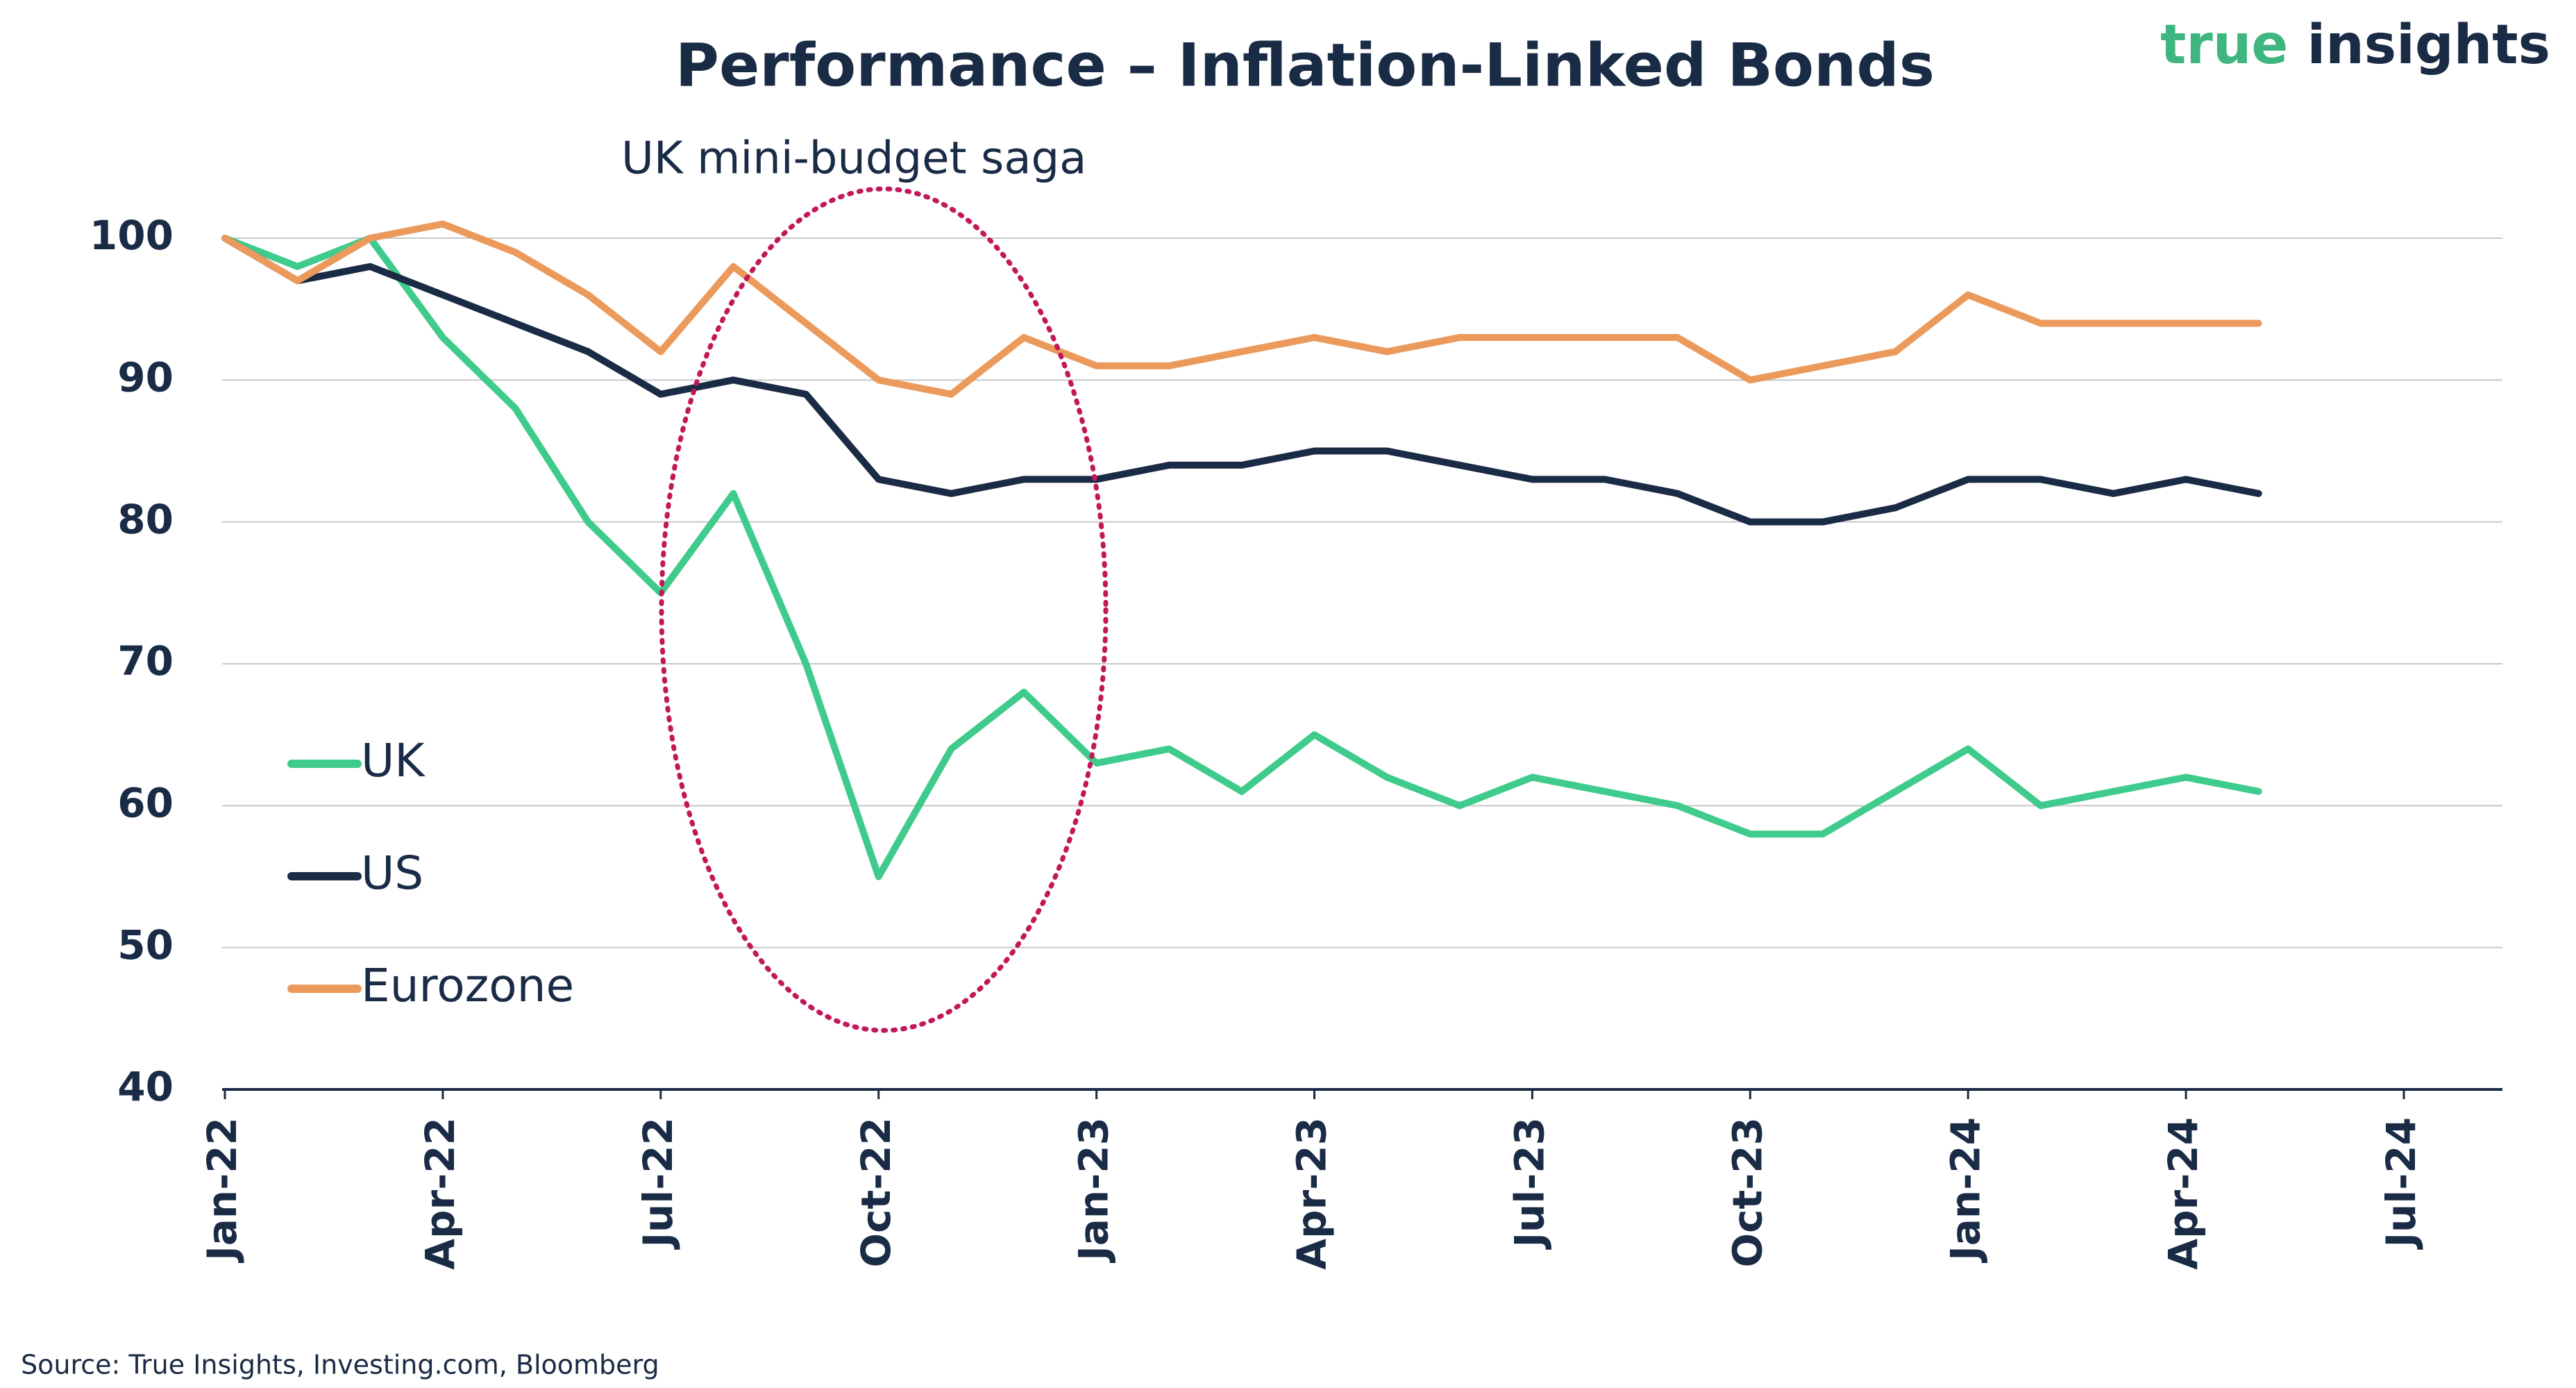 This screenshot has width=2576, height=1388. What do you see at coordinates (467, 986) in the screenshot?
I see `legend-label: Eurozone` at bounding box center [467, 986].